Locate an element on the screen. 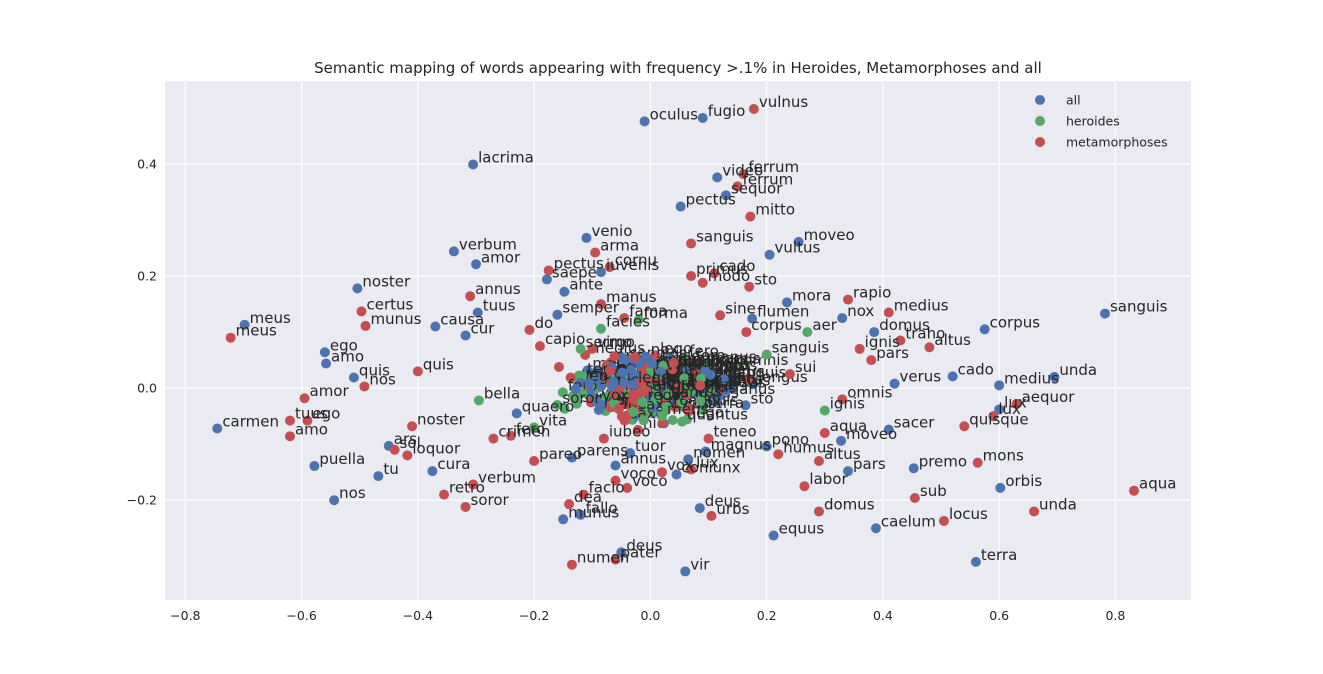  point-label: annus is located at coordinates (644, 458).